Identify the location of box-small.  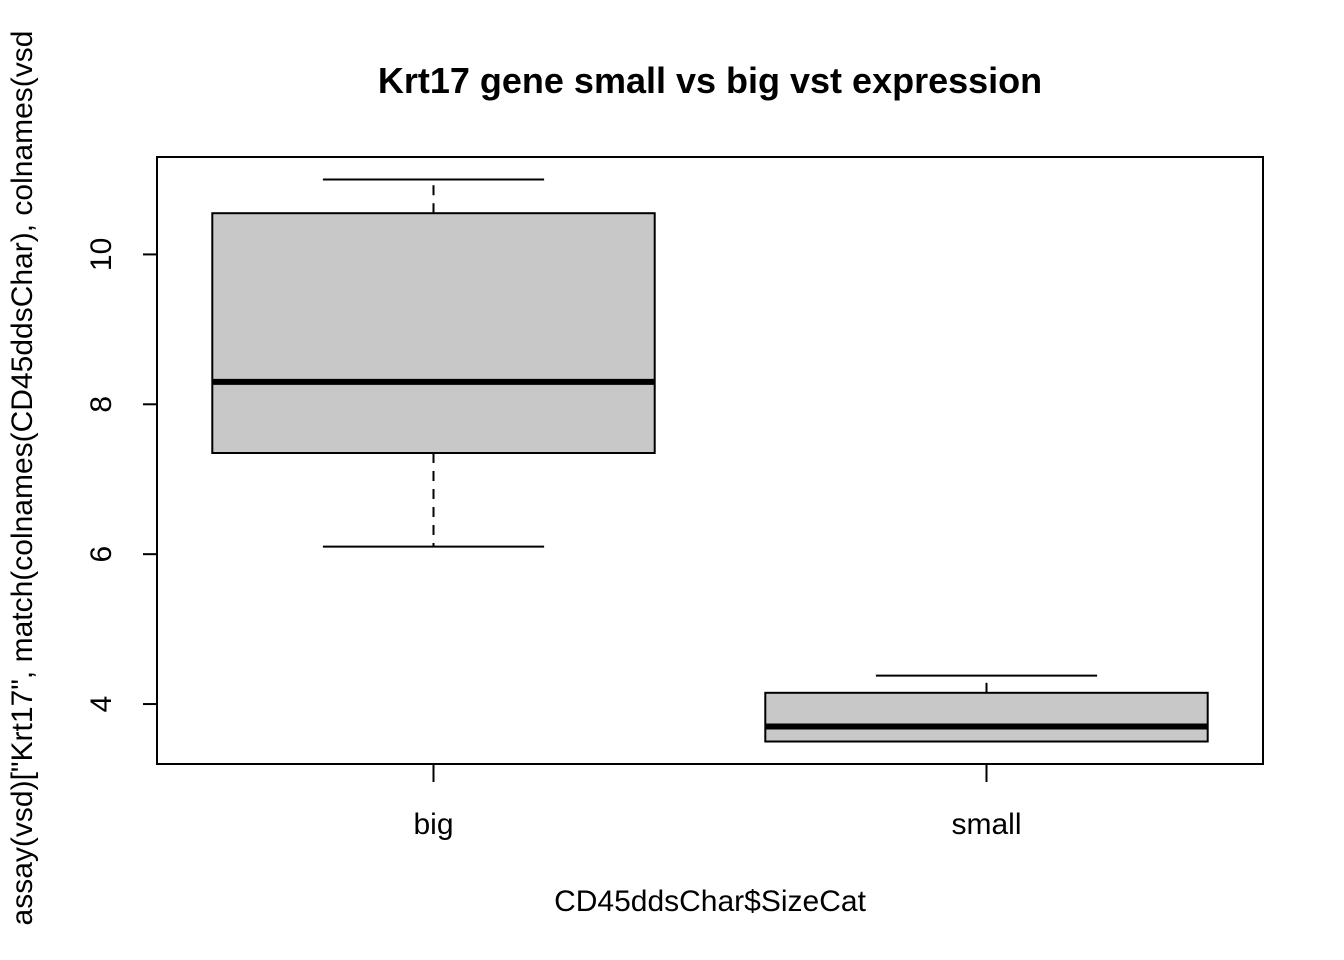
(986, 717).